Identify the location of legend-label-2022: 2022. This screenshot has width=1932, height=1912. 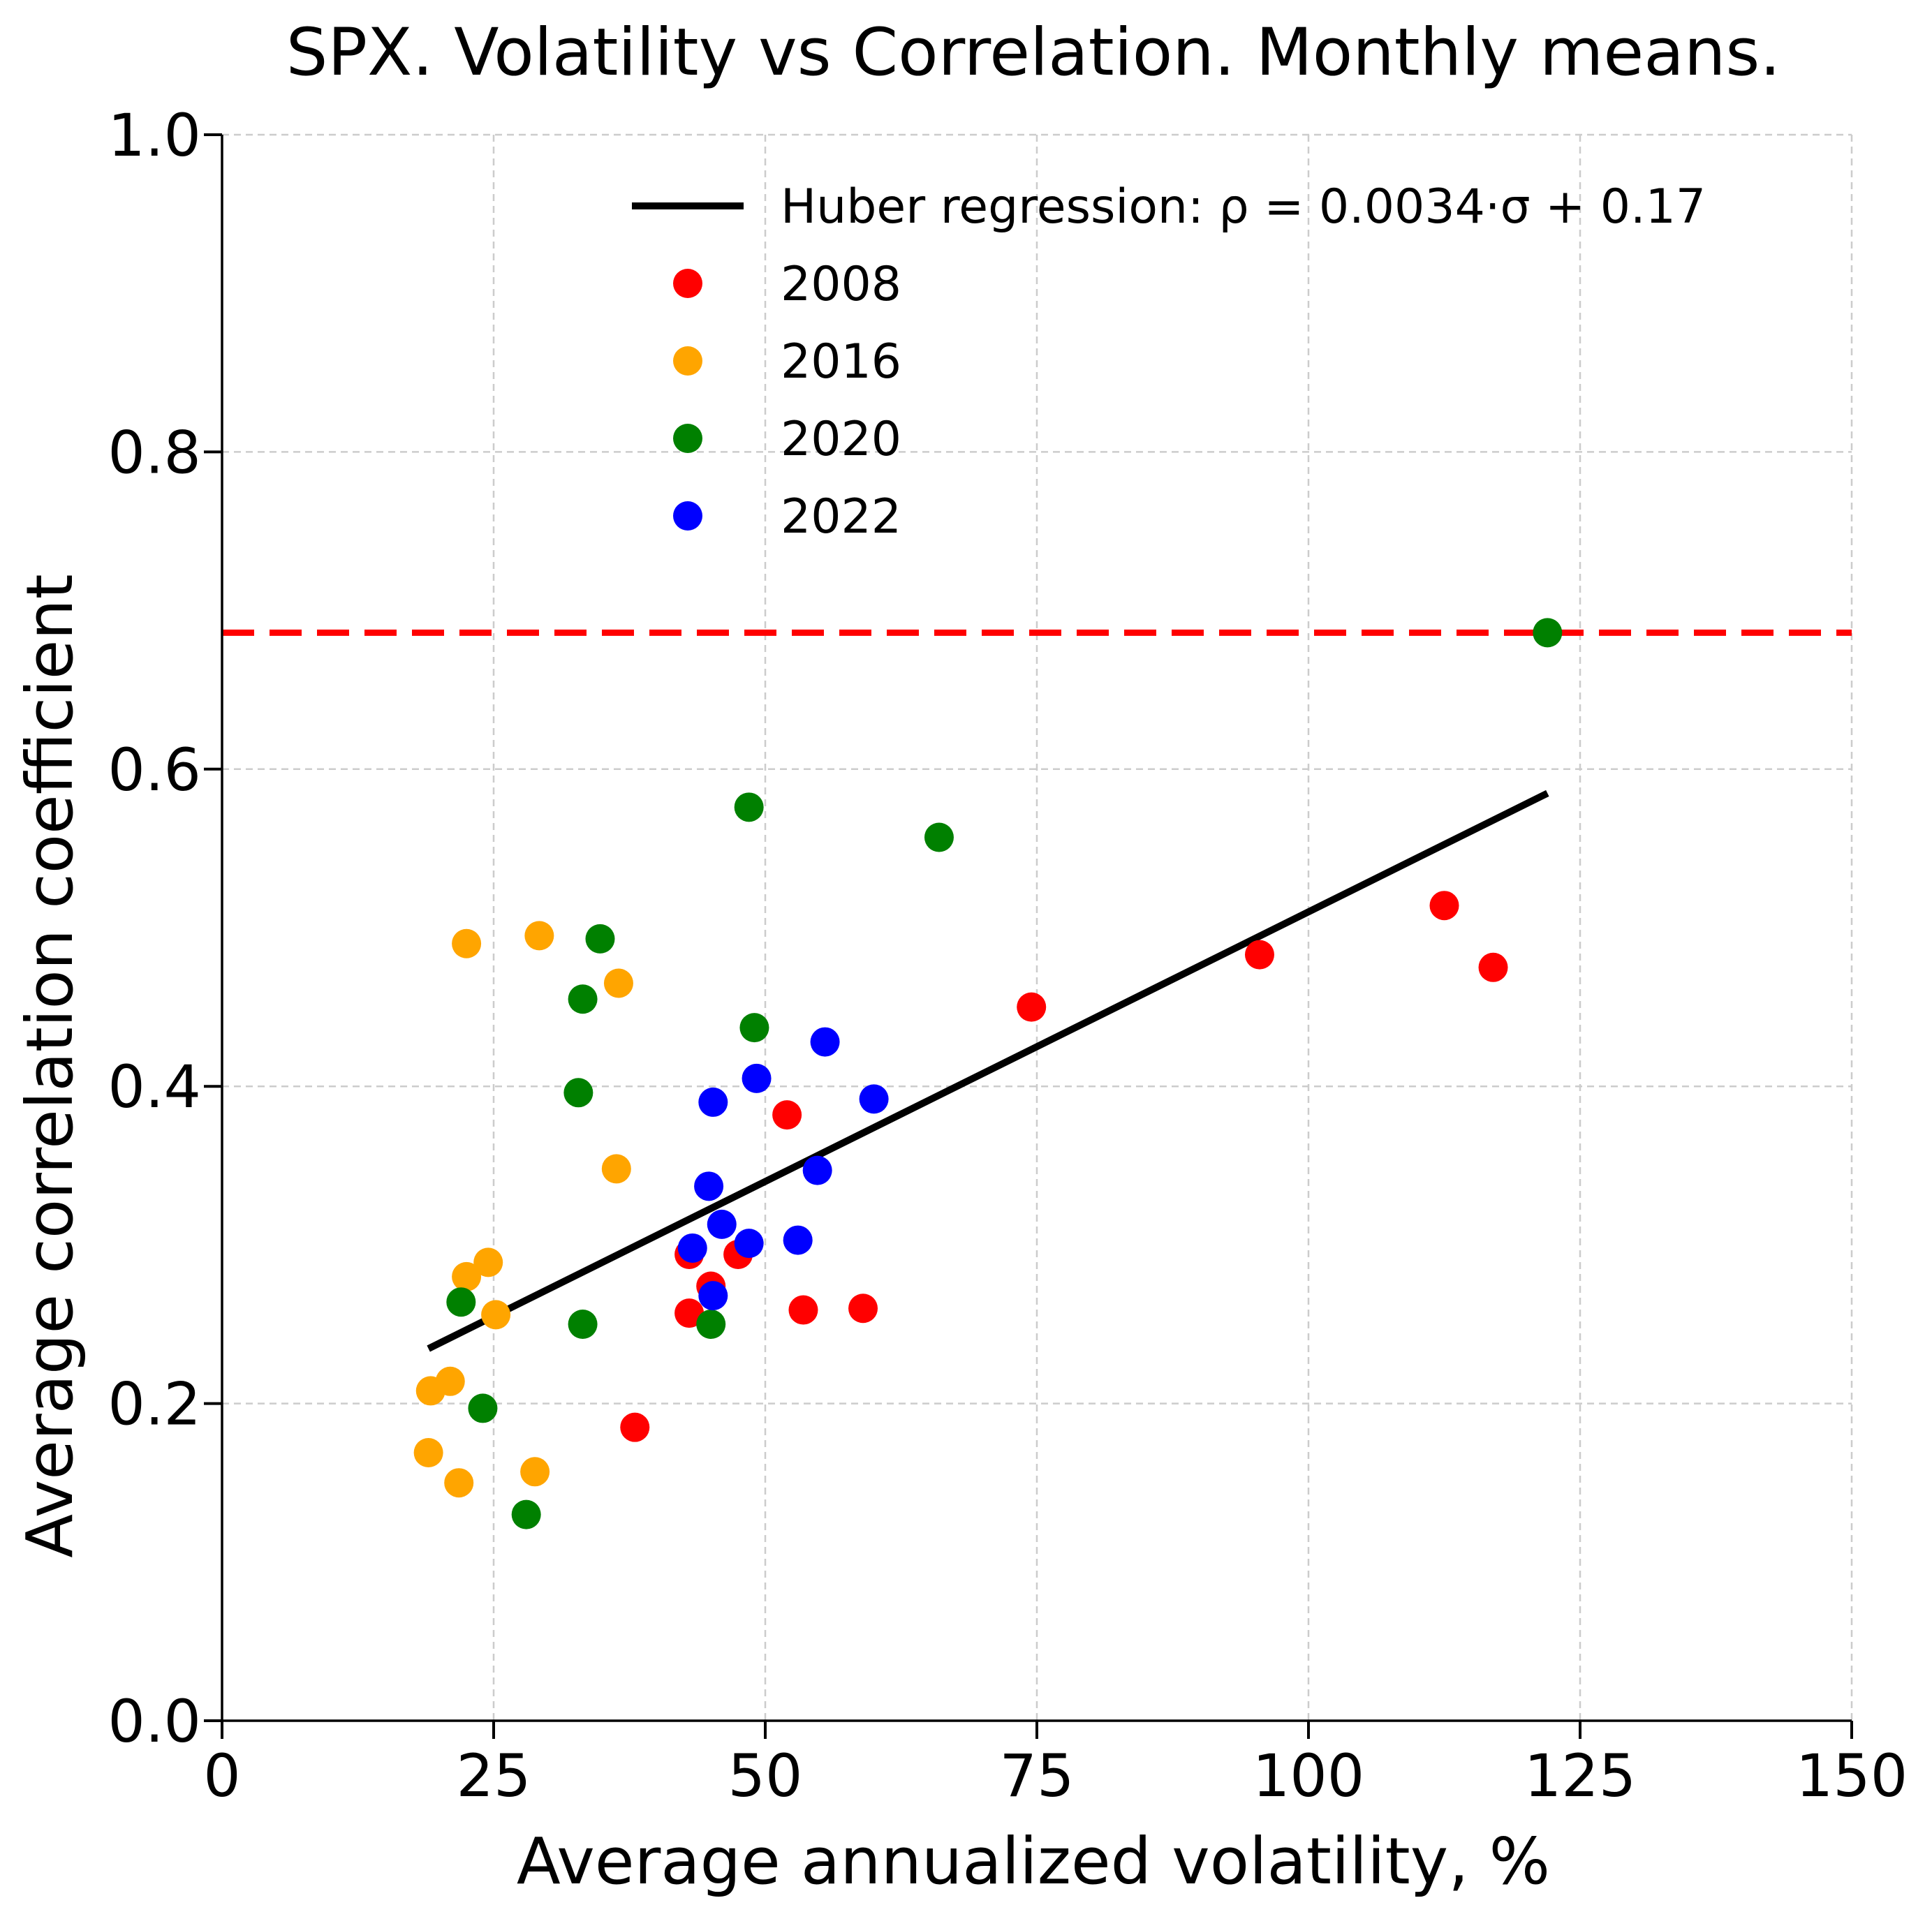
(841, 516).